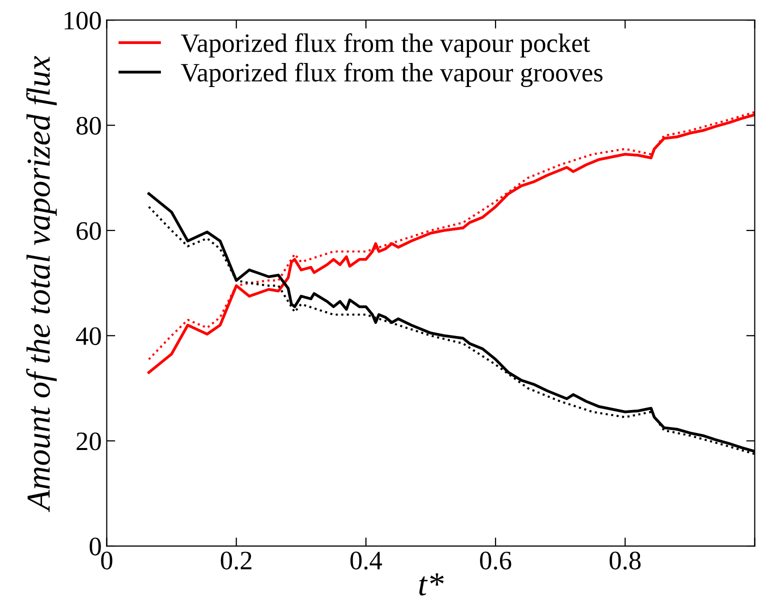 The image size is (757, 609). What do you see at coordinates (625, 561) in the screenshot?
I see `x-tick-label: 0.8` at bounding box center [625, 561].